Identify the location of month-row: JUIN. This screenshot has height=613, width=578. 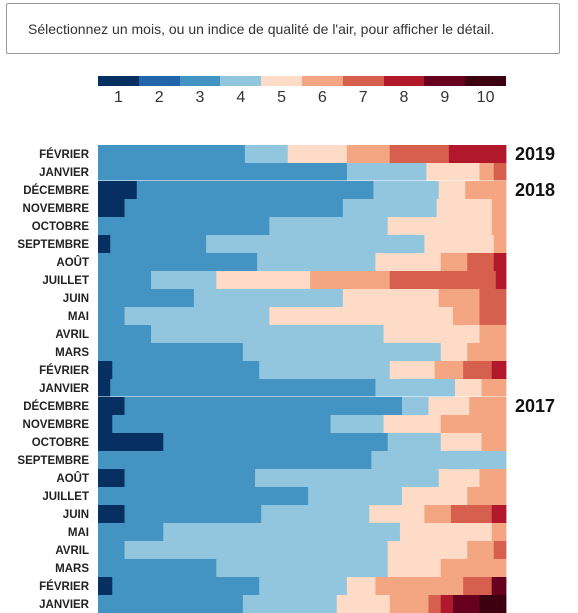
(285, 514).